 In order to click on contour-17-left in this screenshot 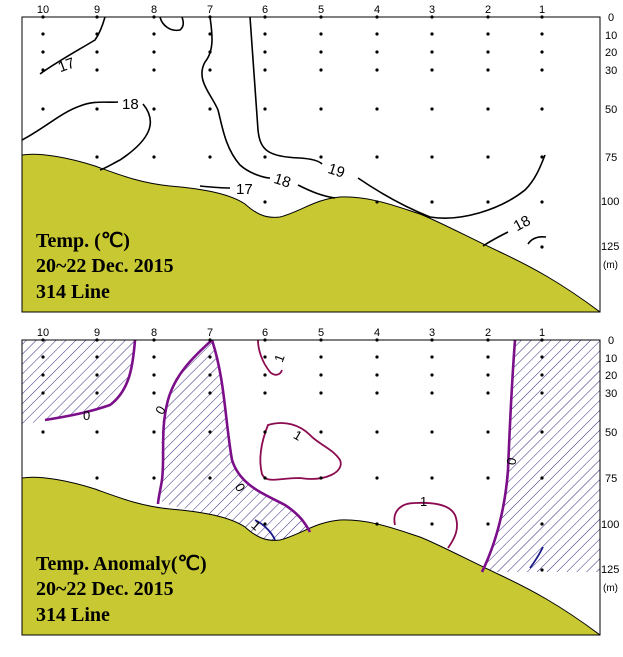, I will do `click(72, 46)`.